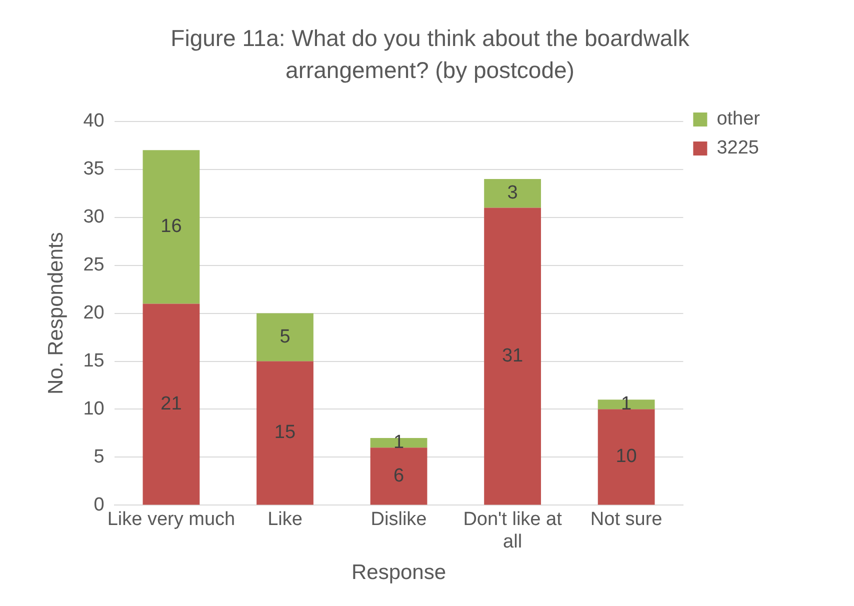 The width and height of the screenshot is (854, 606). What do you see at coordinates (93, 121) in the screenshot?
I see `y-tick-label: 40` at bounding box center [93, 121].